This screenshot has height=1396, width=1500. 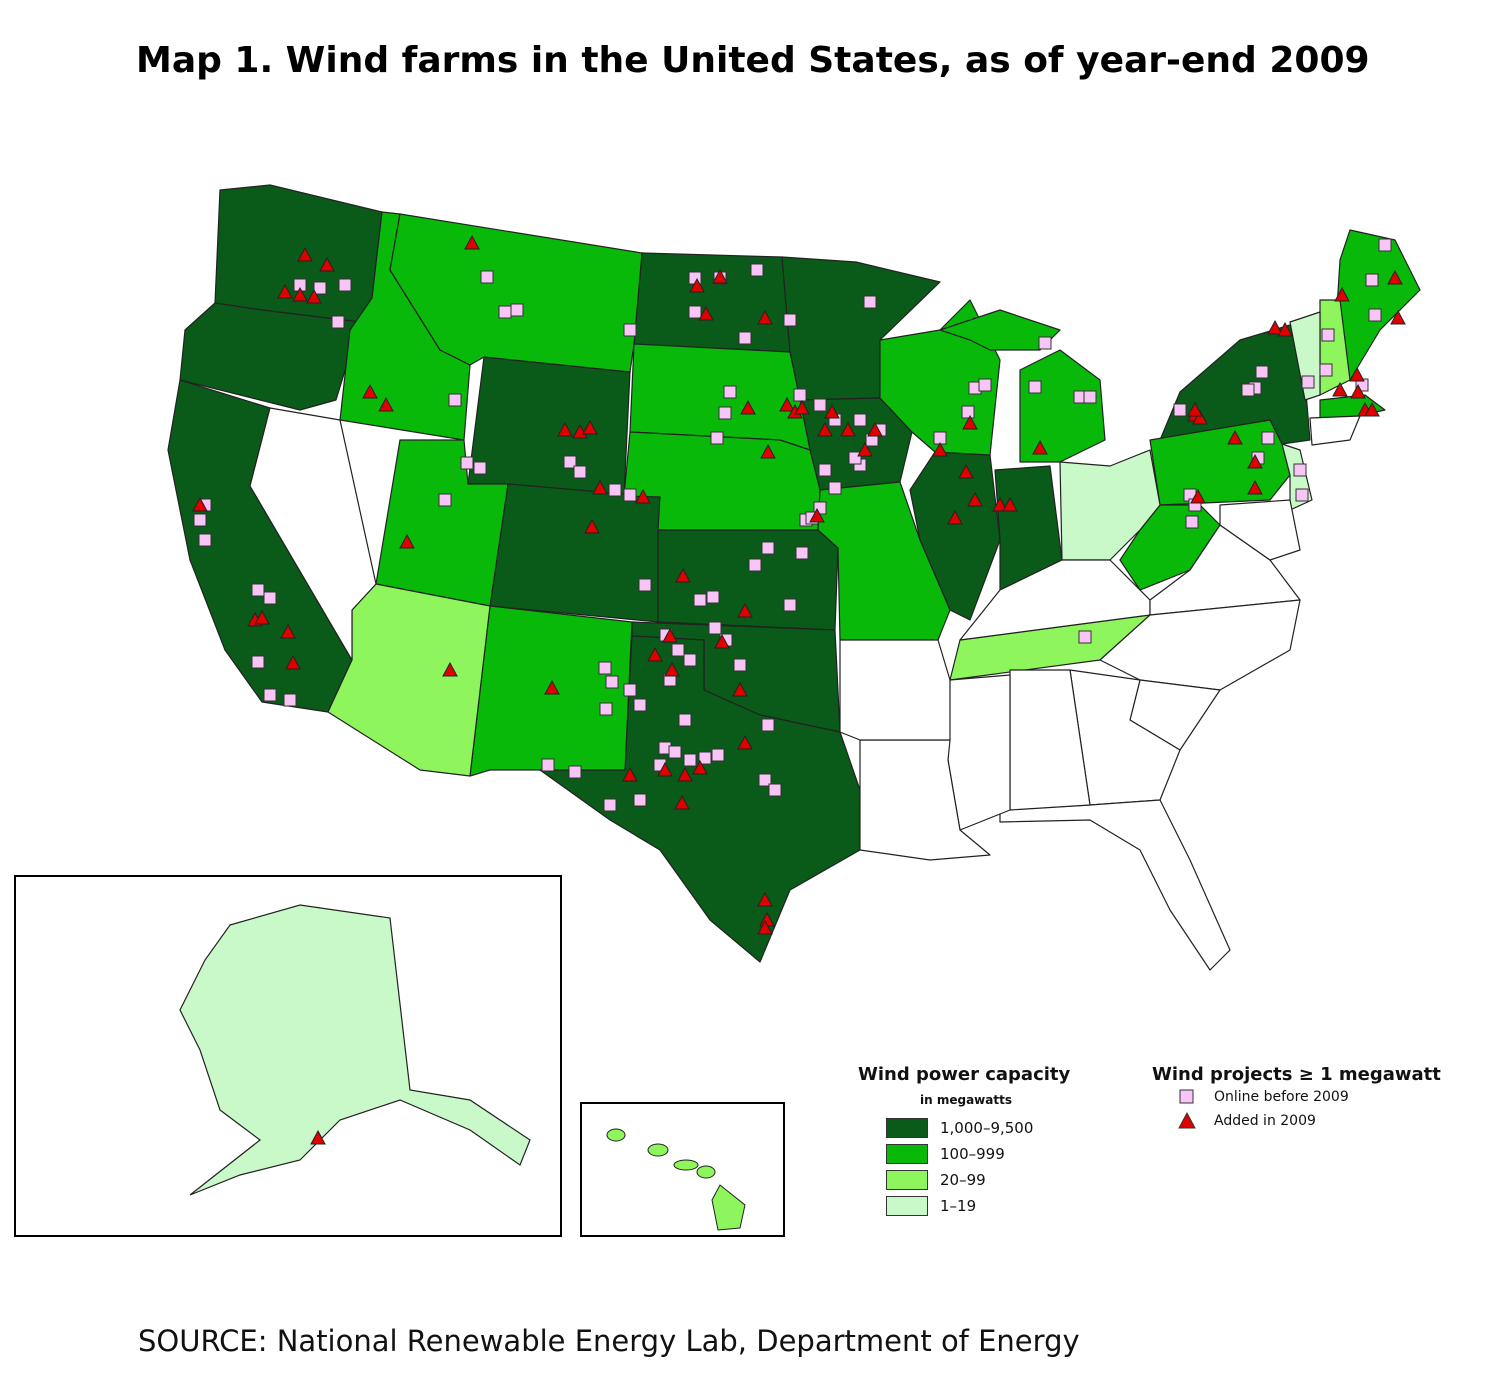 What do you see at coordinates (987, 1128) in the screenshot?
I see `legend-label: 1,000–9,500` at bounding box center [987, 1128].